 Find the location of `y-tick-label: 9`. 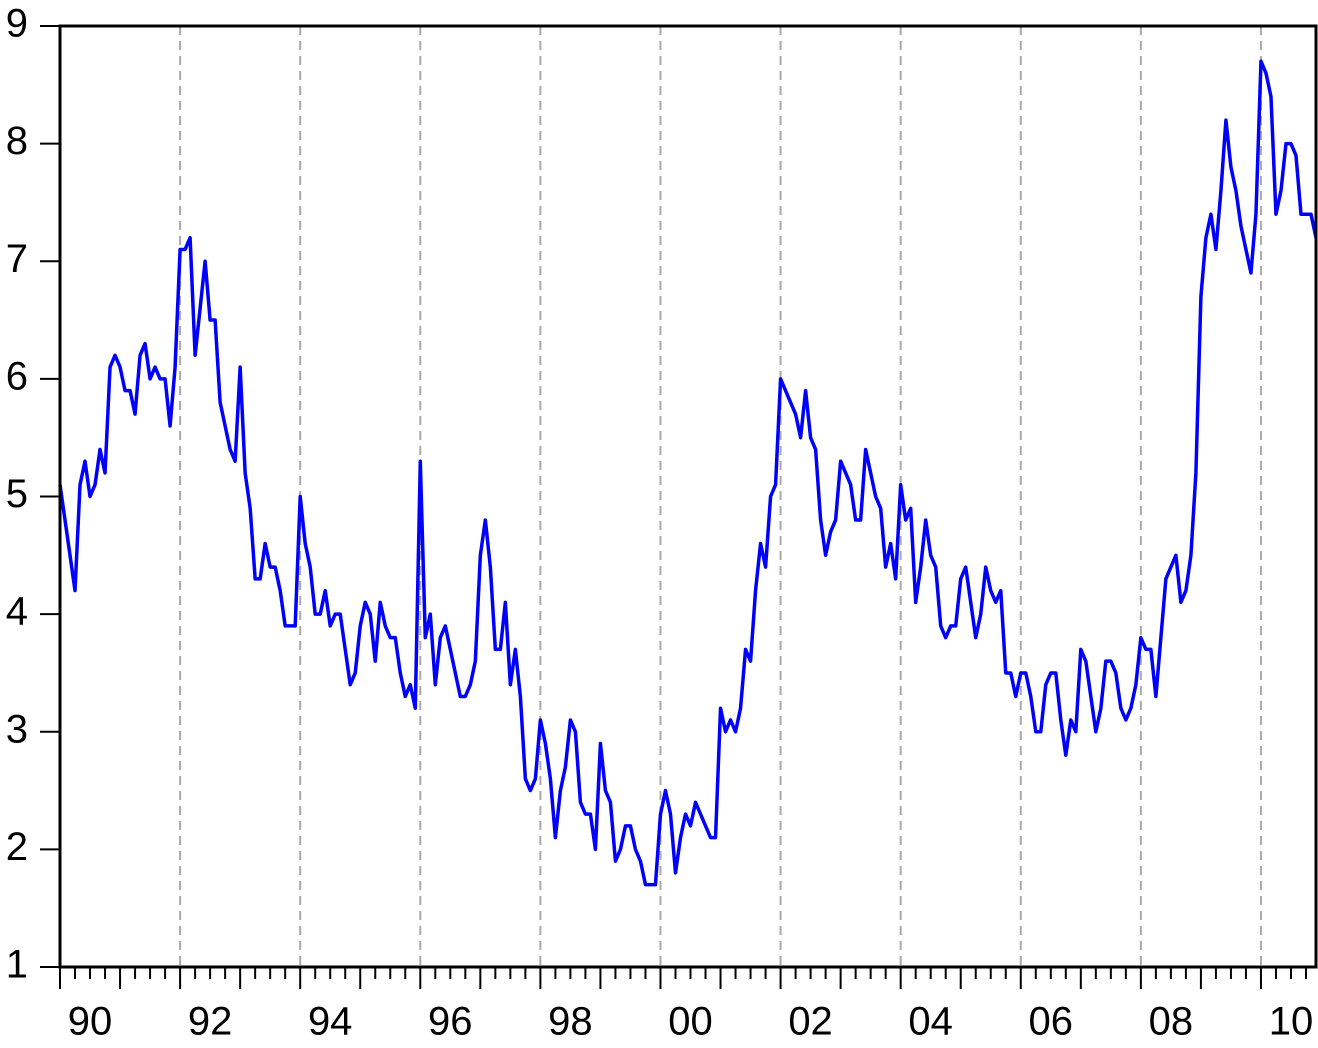

y-tick-label: 9 is located at coordinates (17, 24).